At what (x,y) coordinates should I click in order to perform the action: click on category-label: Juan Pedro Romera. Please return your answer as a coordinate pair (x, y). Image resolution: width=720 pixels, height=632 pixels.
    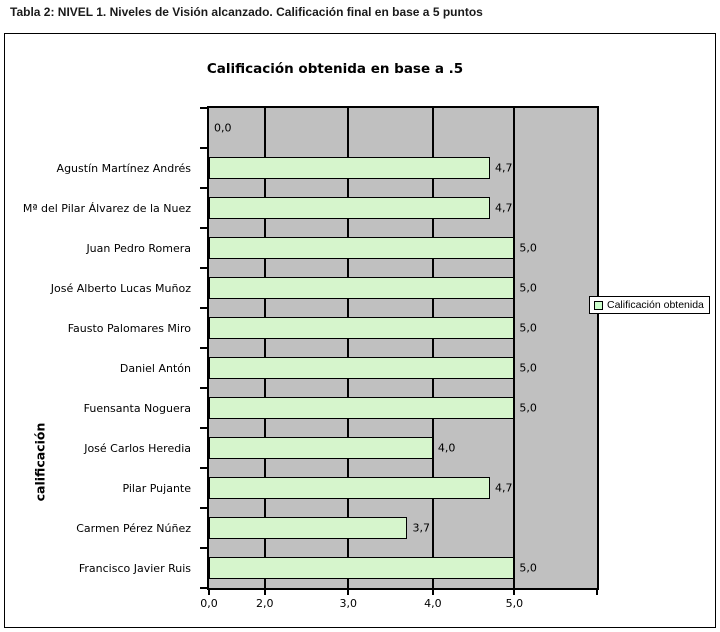
    Looking at the image, I should click on (138, 248).